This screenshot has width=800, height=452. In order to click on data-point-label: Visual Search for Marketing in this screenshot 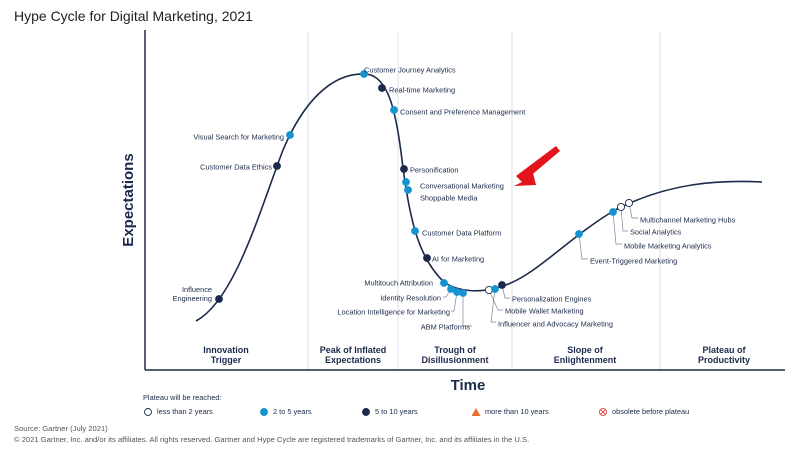, I will do `click(238, 137)`.